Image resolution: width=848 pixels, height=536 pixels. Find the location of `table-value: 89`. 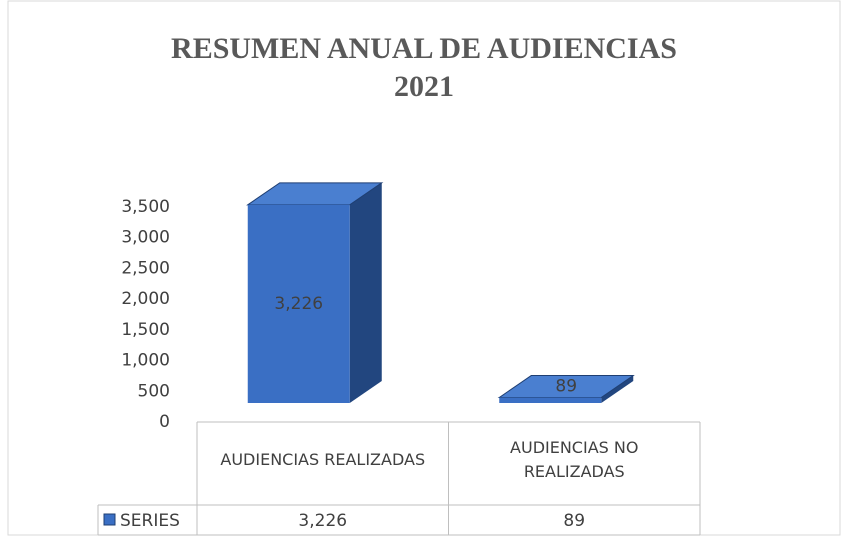

table-value: 89 is located at coordinates (574, 521).